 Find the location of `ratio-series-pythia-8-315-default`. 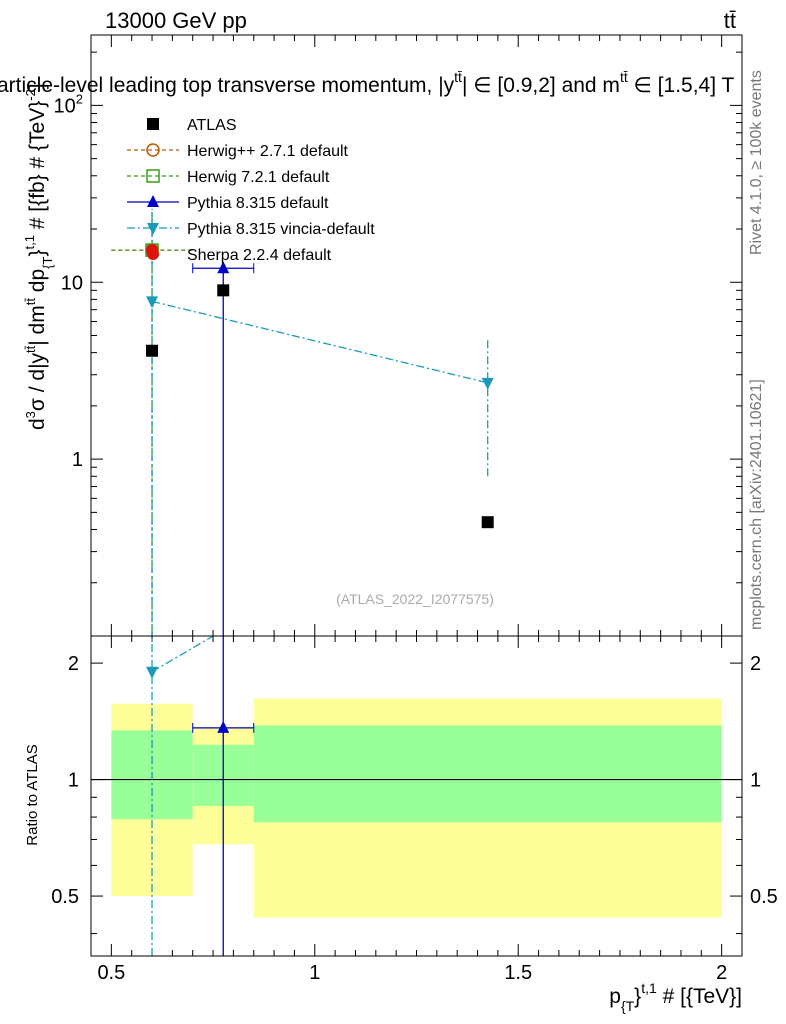

ratio-series-pythia-8-315-default is located at coordinates (223, 796).